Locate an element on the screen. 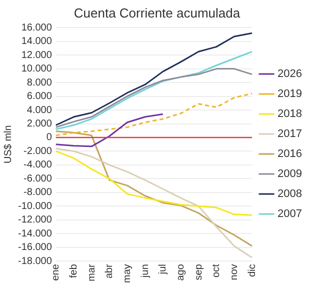  x-tick-label: may is located at coordinates (127, 274).